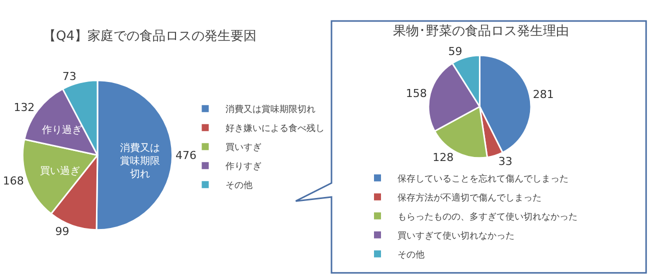 The image size is (650, 277). Describe the element at coordinates (243, 148) in the screenshot. I see `legend-label: 買いすぎ` at that location.